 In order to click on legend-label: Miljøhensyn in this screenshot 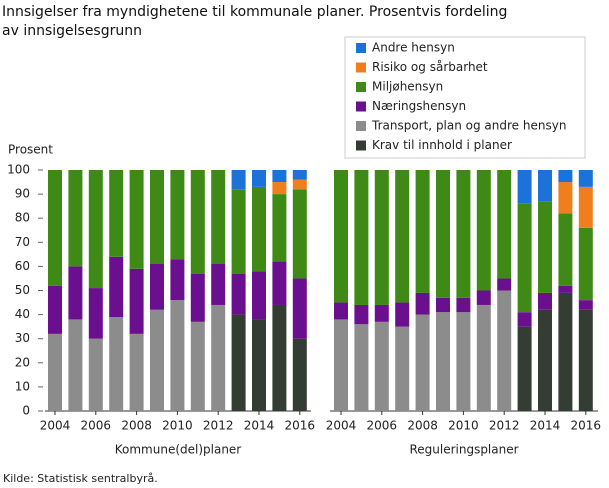, I will do `click(407, 87)`.